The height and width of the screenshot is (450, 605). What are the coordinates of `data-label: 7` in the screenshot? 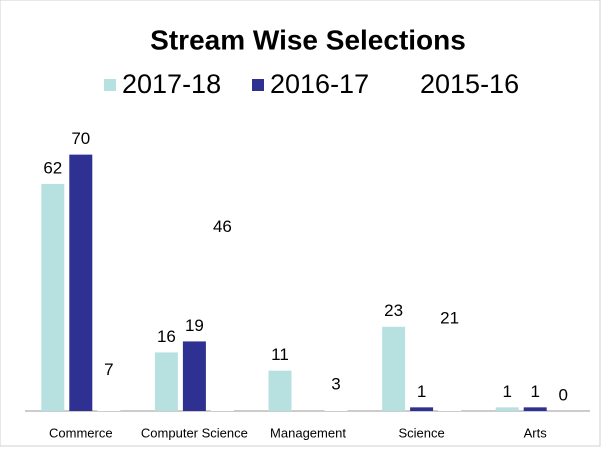 It's located at (108, 369).